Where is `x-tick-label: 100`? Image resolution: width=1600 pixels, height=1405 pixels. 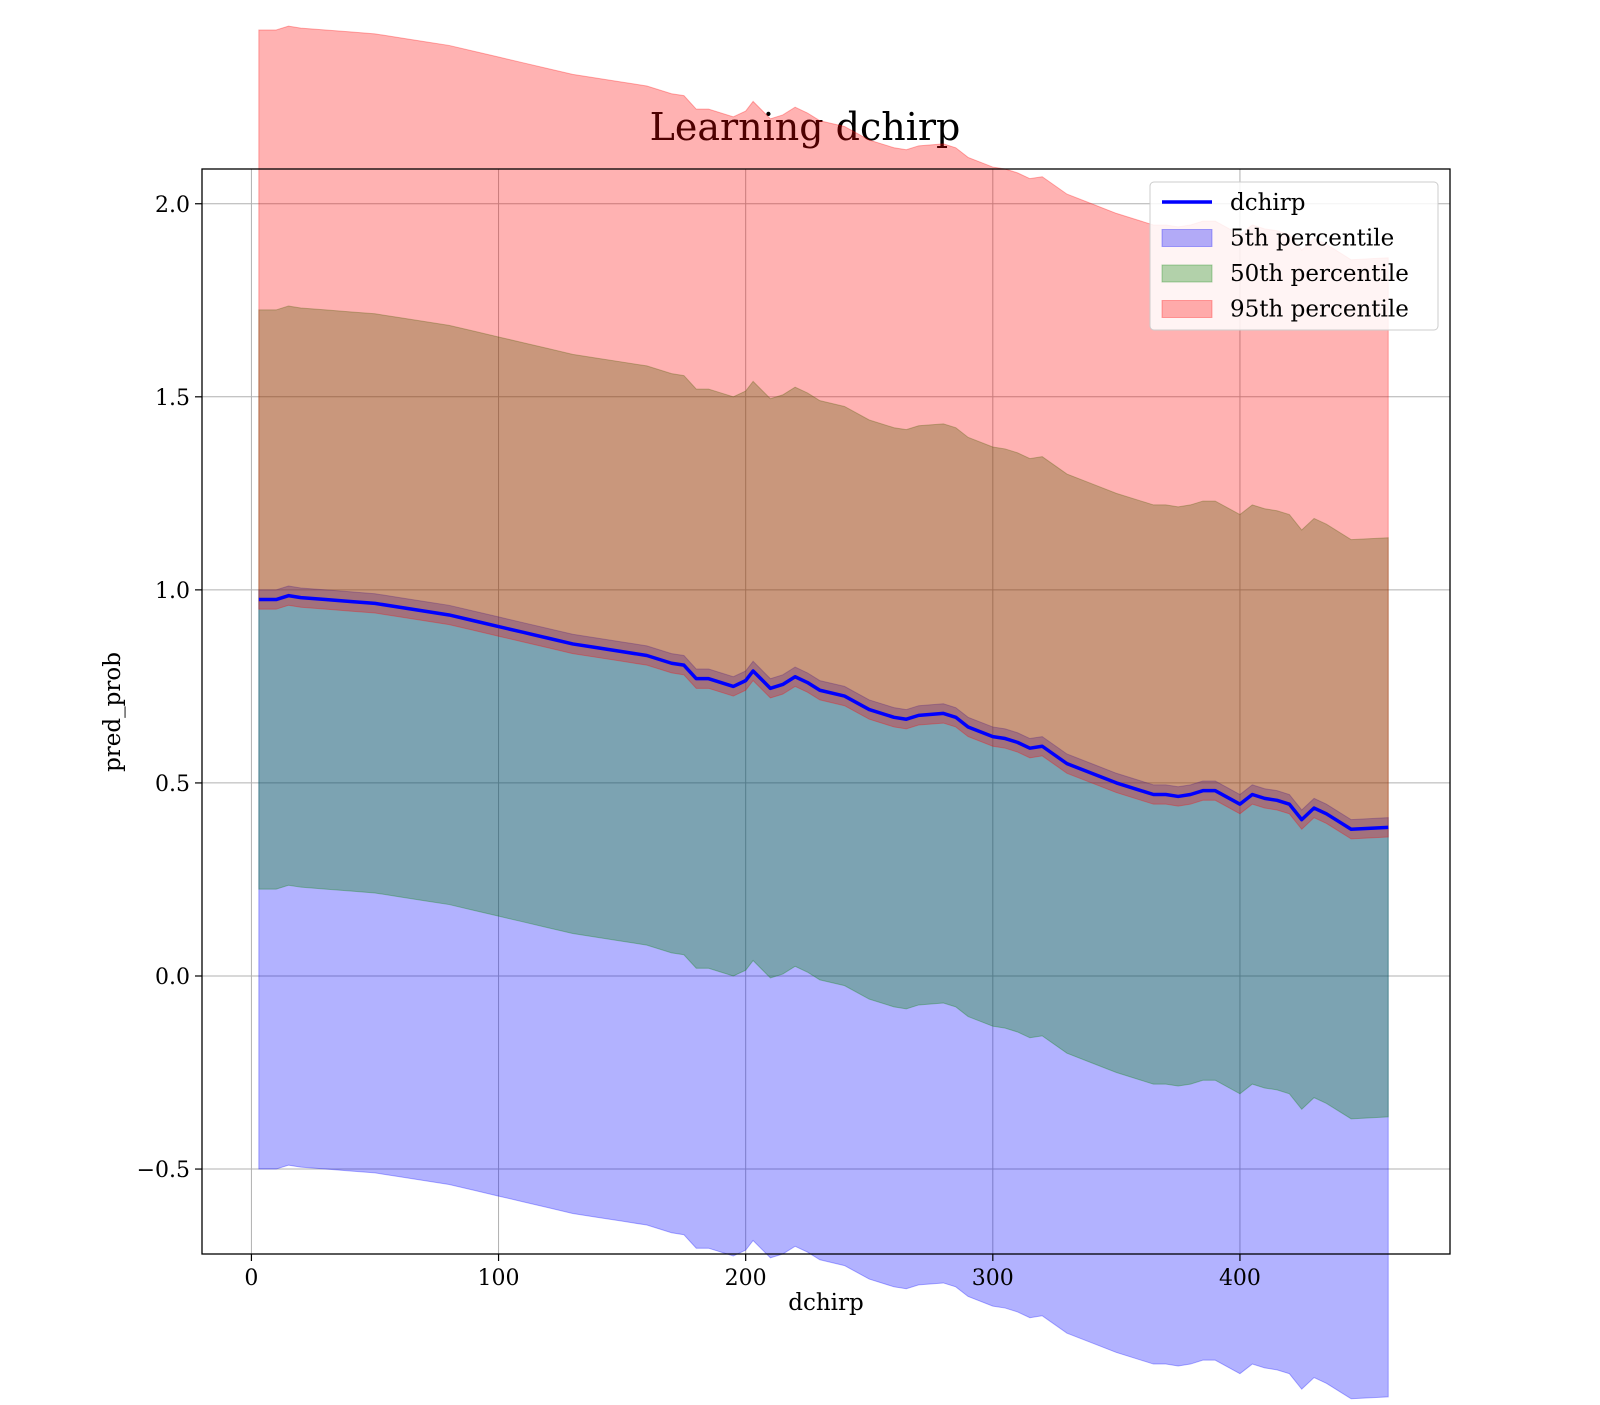
x-tick-label: 100 is located at coordinates (499, 1278).